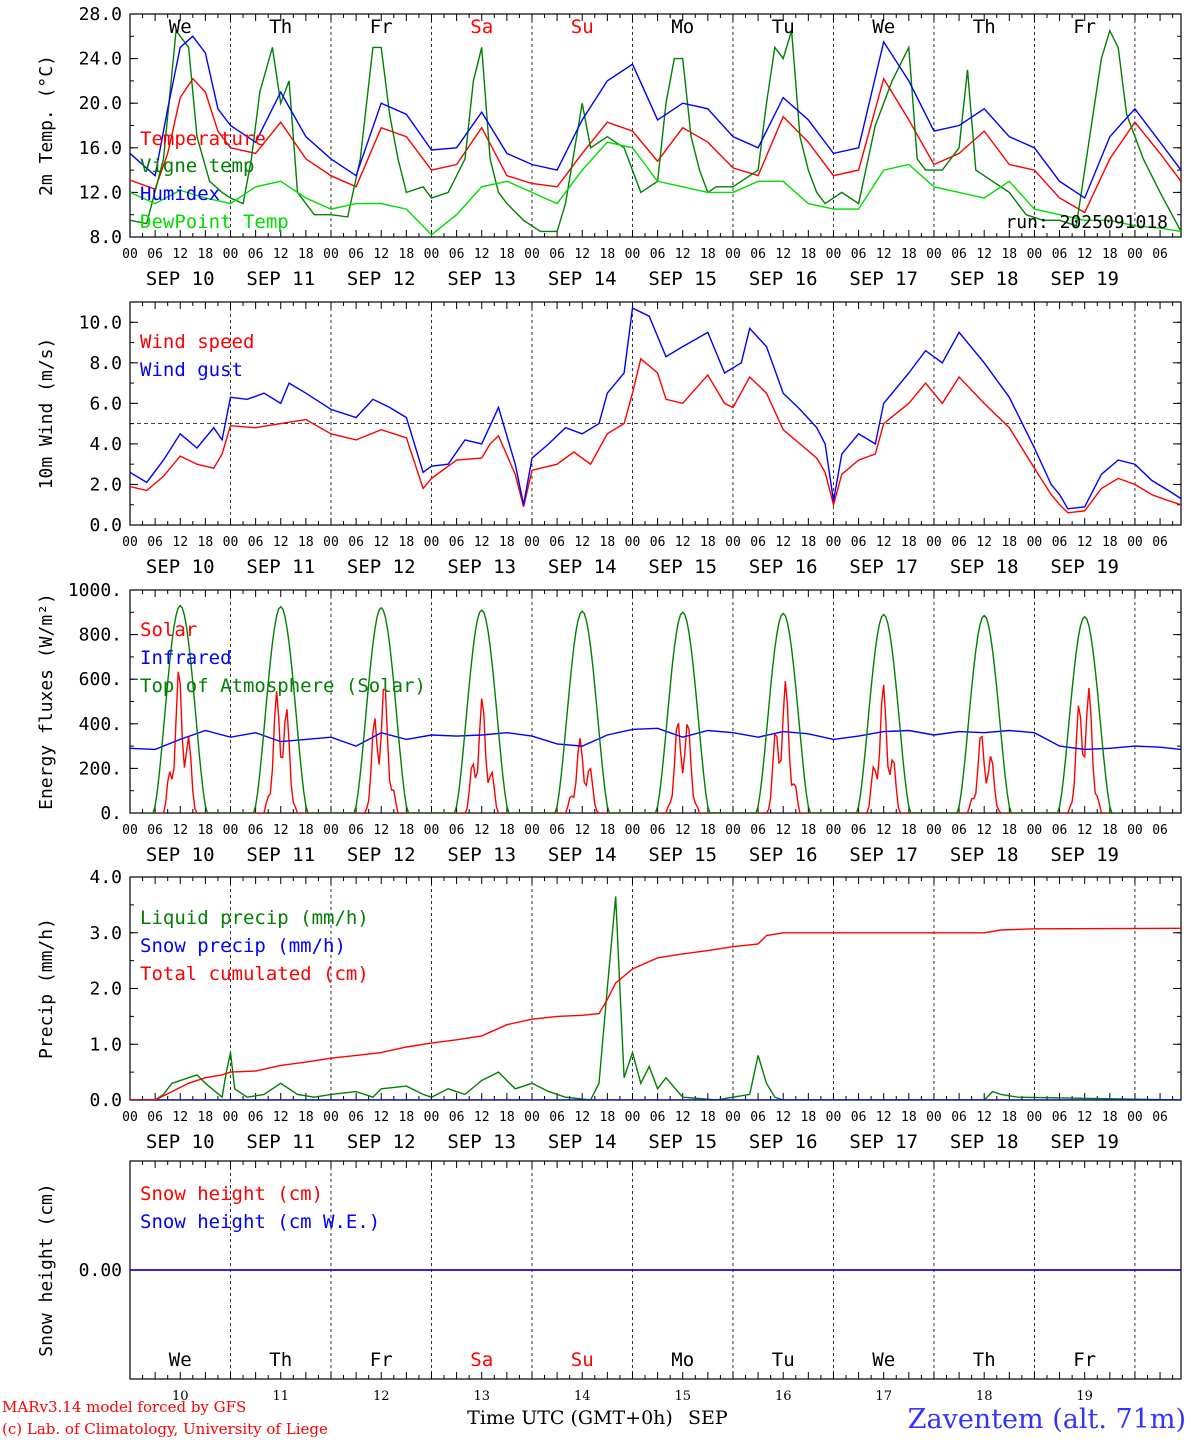  I want to click on y-axis-title: 10m Wind (m/s), so click(46, 414).